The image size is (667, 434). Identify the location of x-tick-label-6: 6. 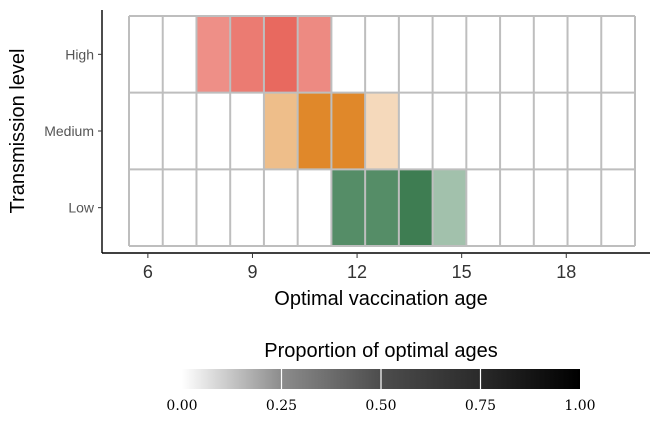
(148, 272).